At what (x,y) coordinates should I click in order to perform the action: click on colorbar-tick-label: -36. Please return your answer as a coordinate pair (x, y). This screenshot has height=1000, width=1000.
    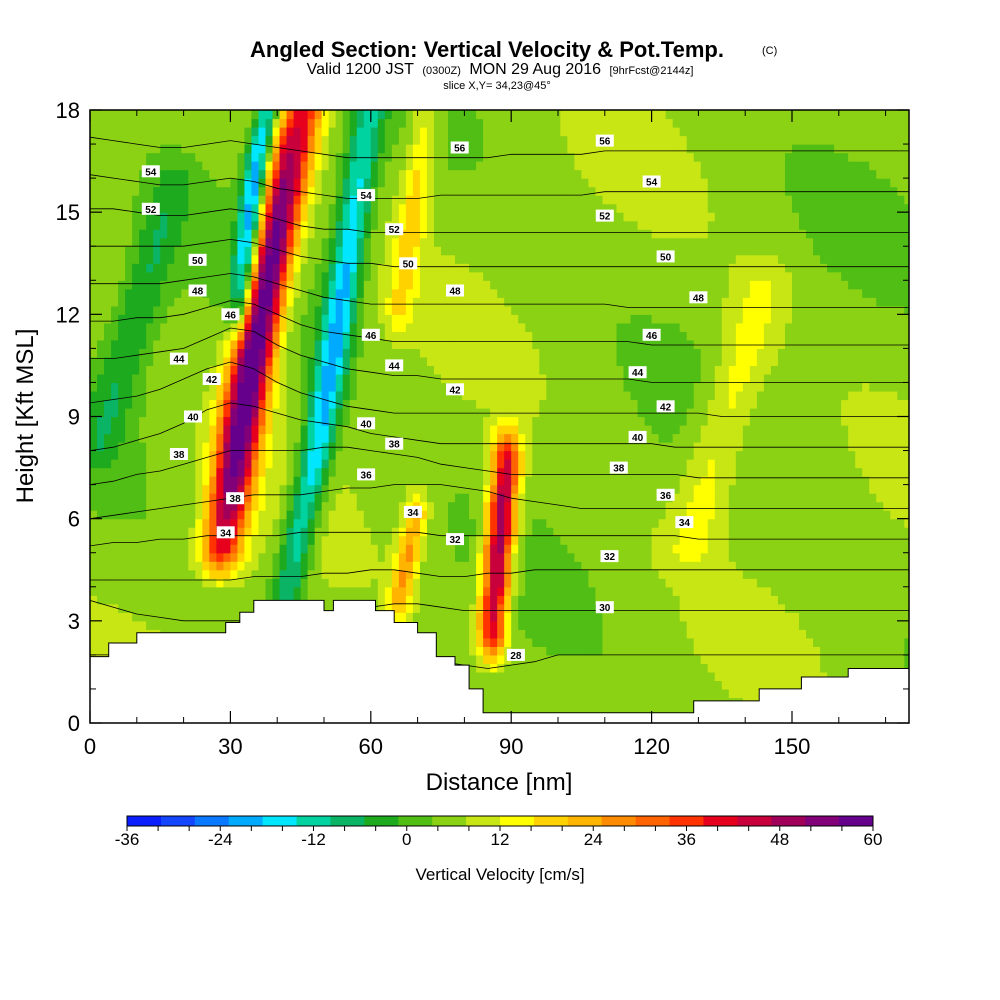
    Looking at the image, I should click on (127, 839).